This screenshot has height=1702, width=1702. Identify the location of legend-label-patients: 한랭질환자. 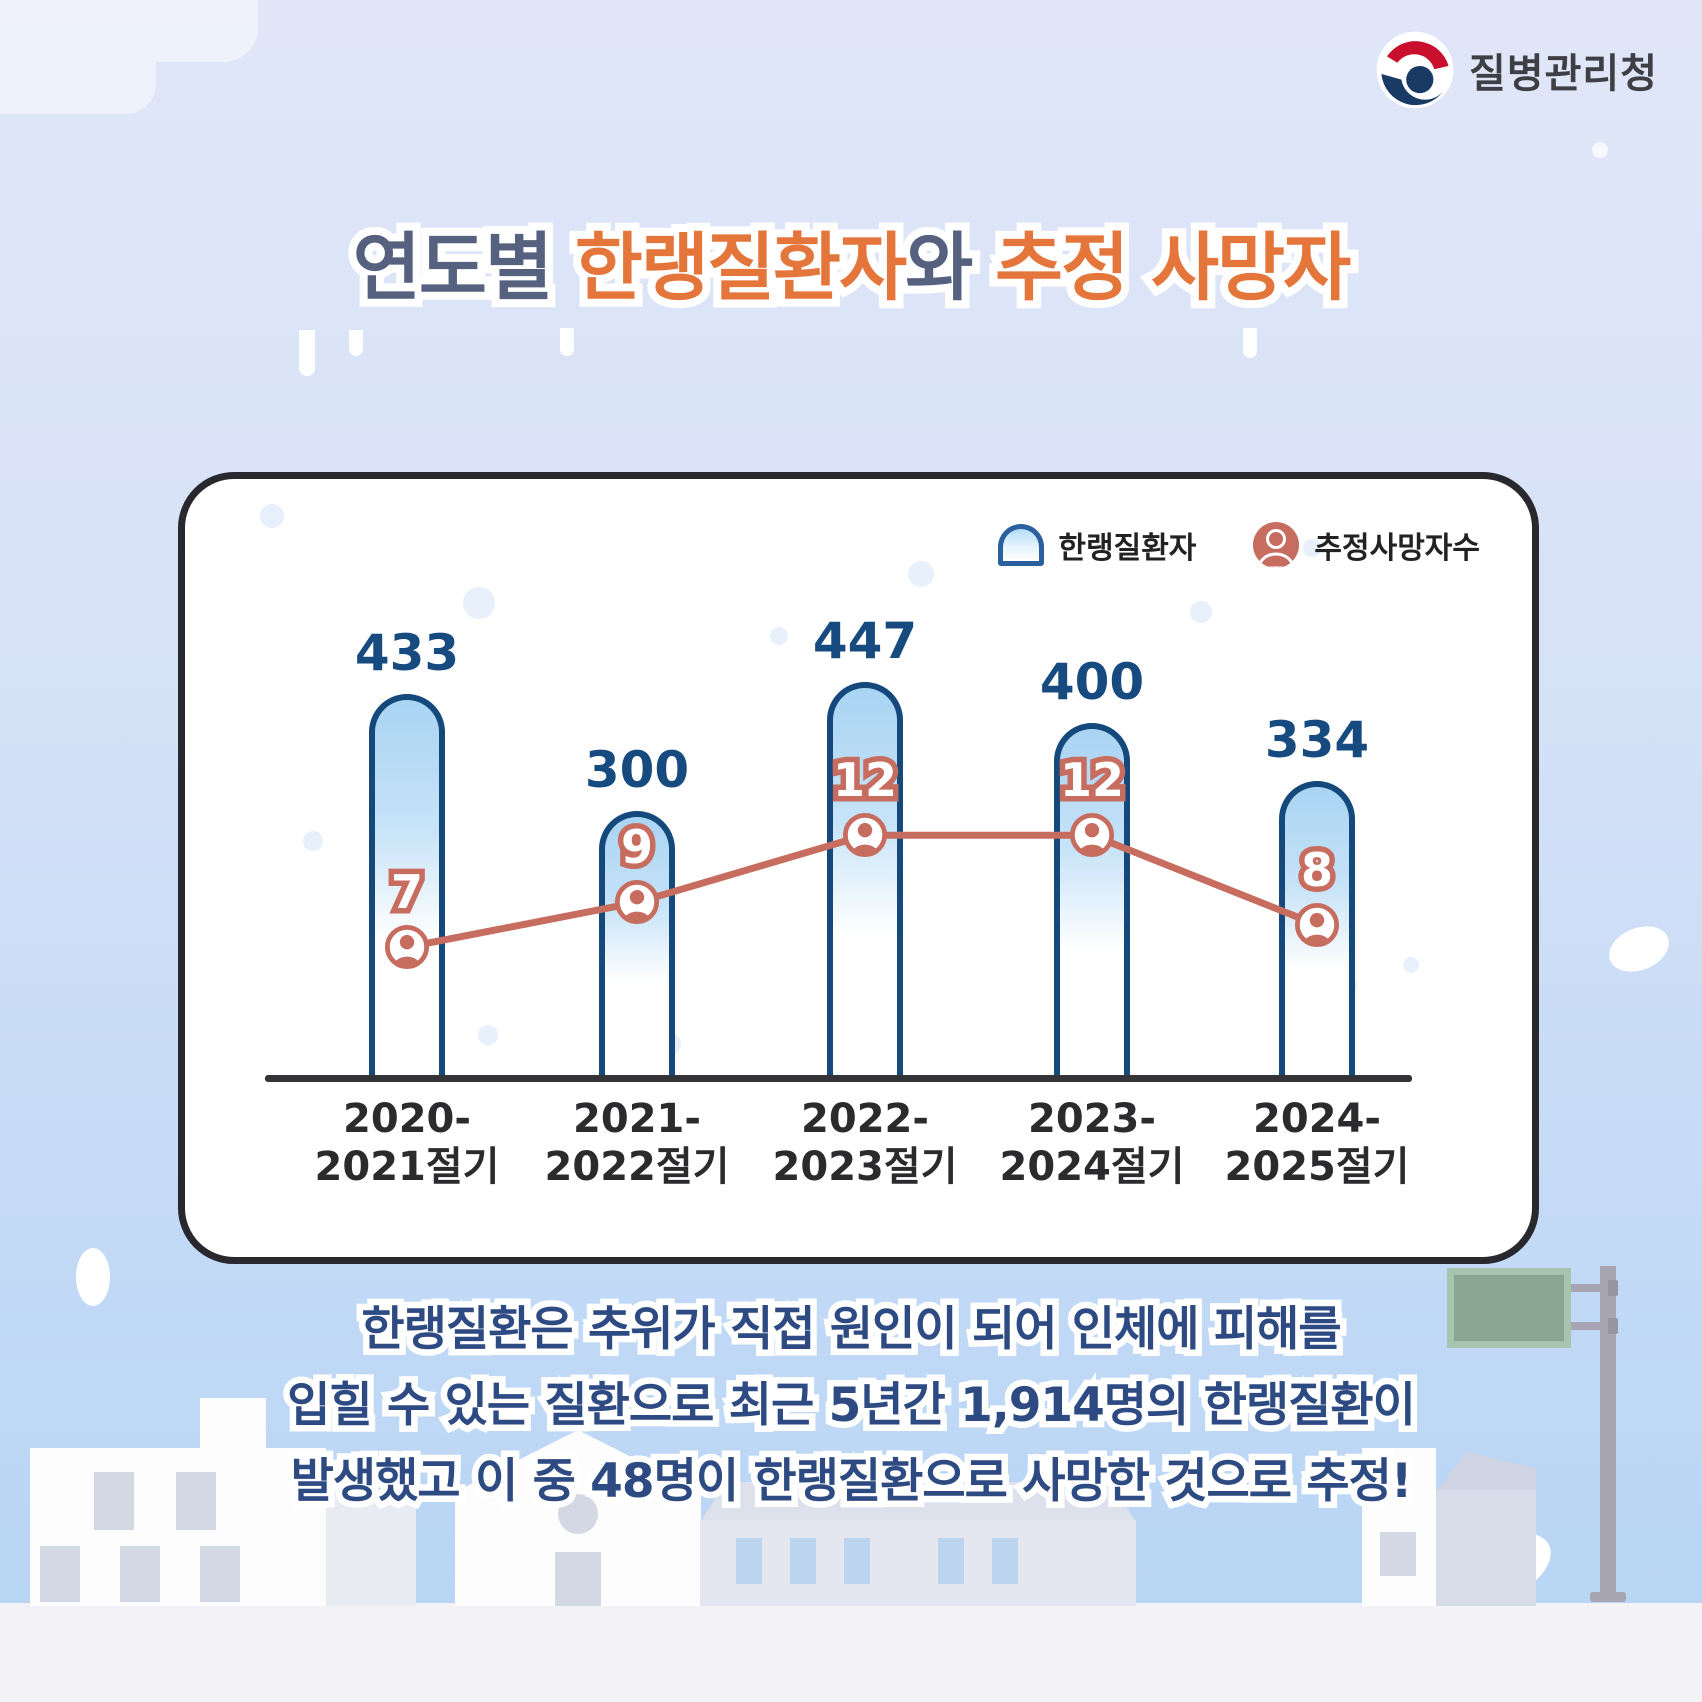
(1127, 548).